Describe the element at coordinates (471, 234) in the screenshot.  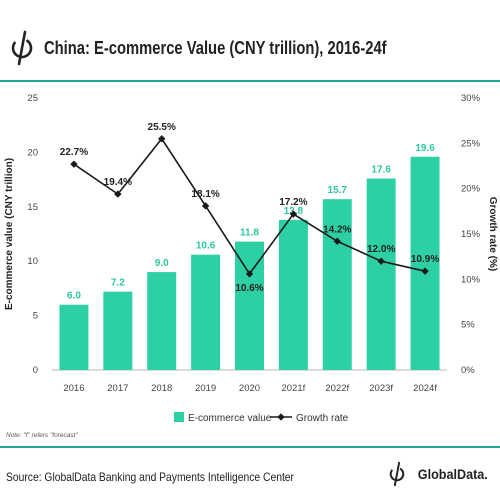
I see `y2-tick-label: 15%` at that location.